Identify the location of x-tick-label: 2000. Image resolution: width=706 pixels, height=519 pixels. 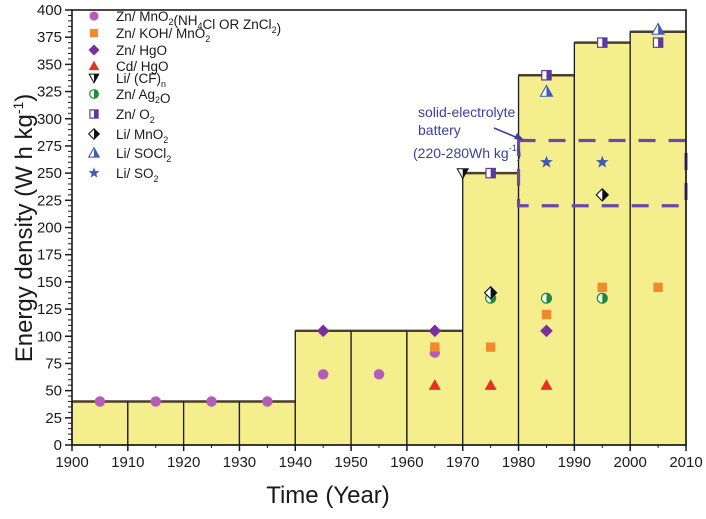
(629, 462).